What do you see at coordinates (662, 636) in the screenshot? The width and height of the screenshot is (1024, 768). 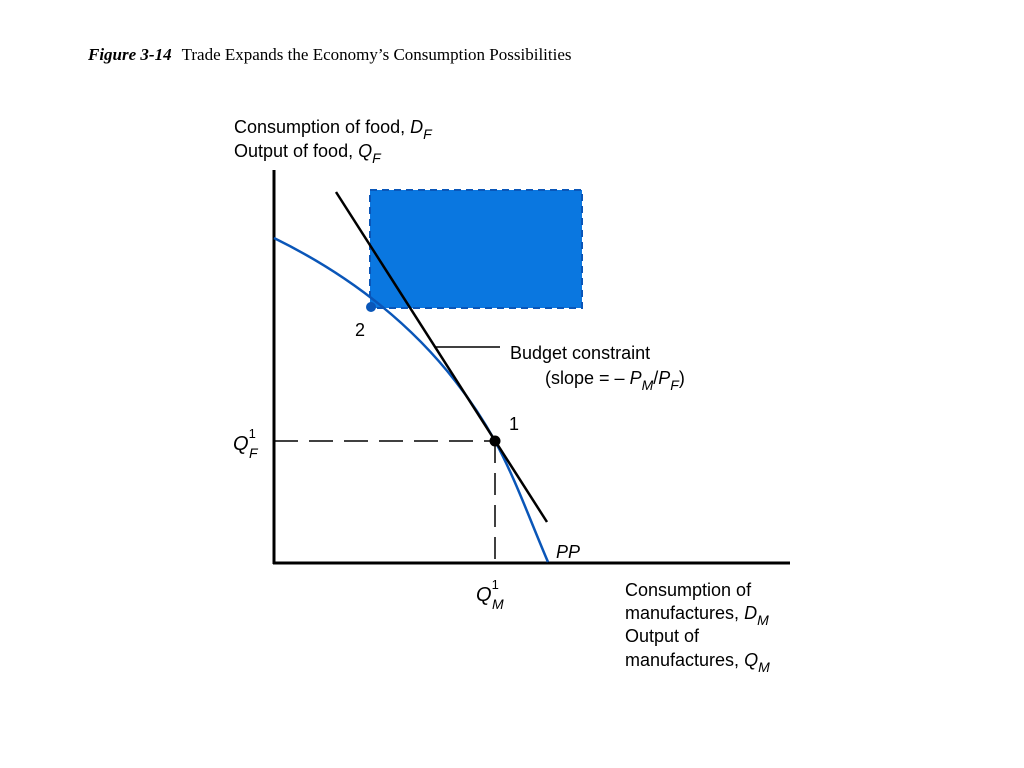 I see `x-axis-label-line3: Output of` at bounding box center [662, 636].